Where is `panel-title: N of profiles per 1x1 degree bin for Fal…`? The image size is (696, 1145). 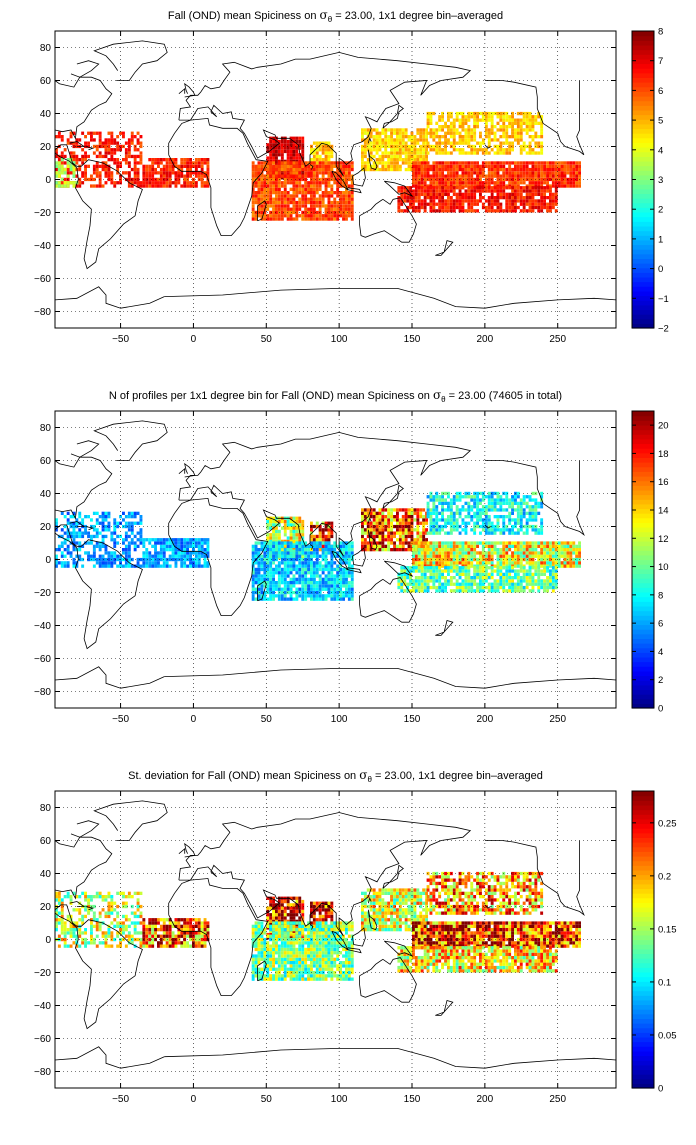
panel-title: N of profiles per 1x1 degree bin for Fal… is located at coordinates (335, 396).